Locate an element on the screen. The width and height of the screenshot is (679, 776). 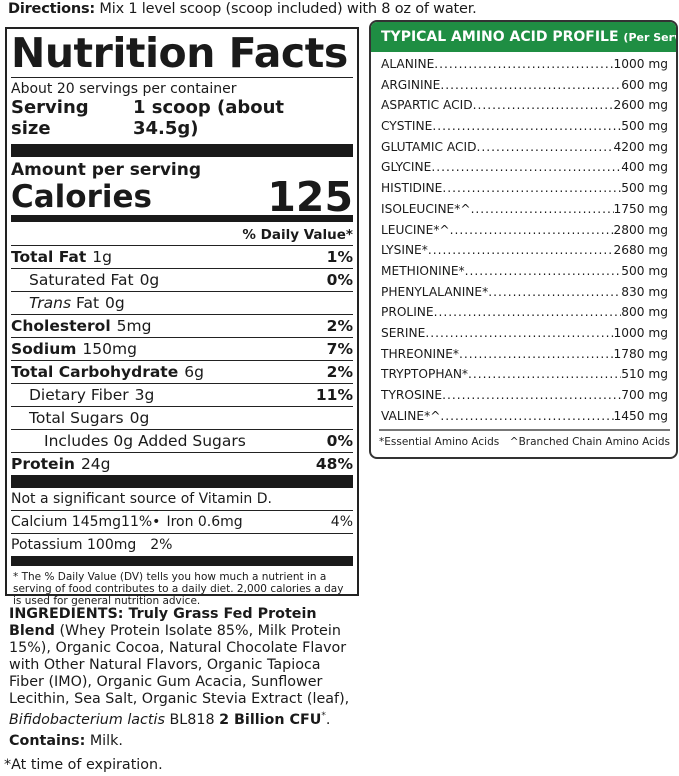
amino-value: 700 mg is located at coordinates (644, 395).